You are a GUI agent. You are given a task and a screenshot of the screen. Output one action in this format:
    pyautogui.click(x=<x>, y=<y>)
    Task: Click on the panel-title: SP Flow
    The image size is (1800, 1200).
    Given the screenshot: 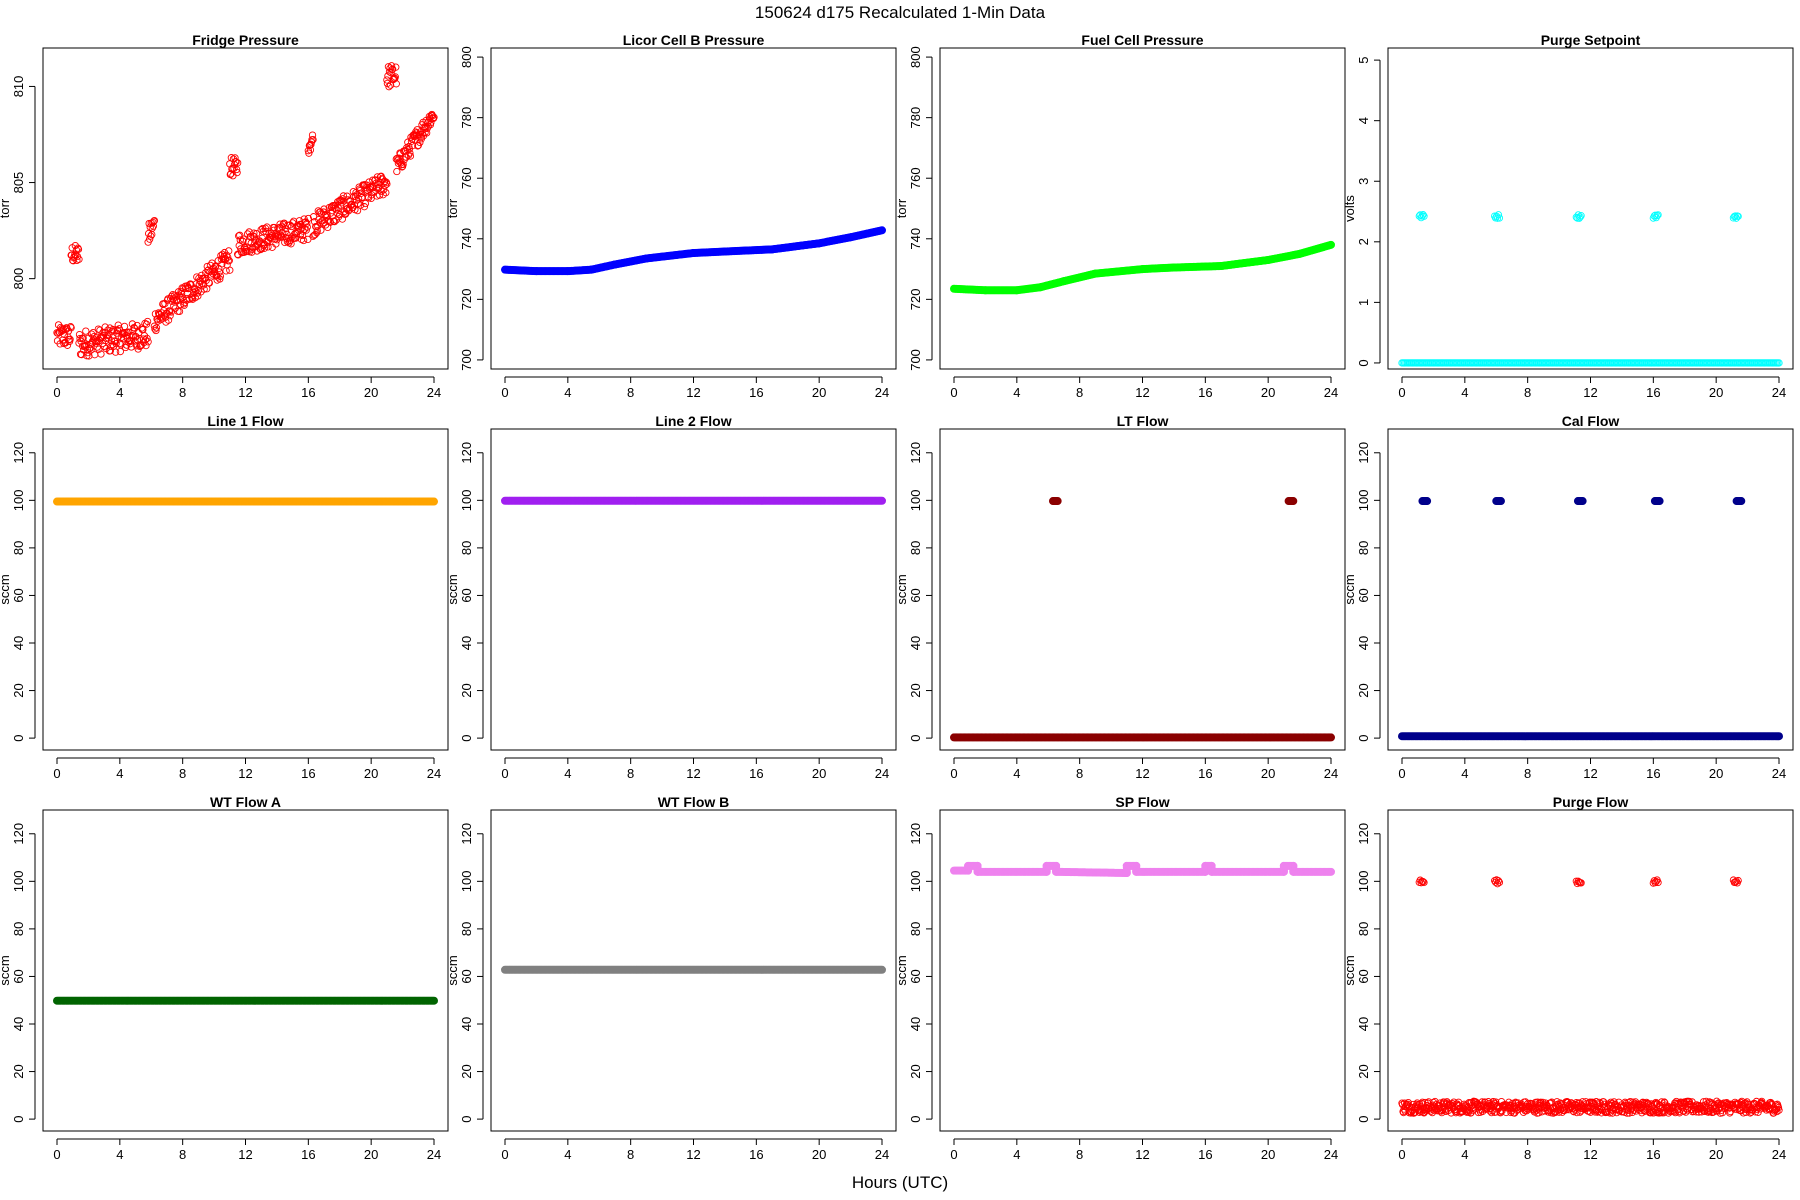 What is the action you would take?
    pyautogui.click(x=1142, y=802)
    